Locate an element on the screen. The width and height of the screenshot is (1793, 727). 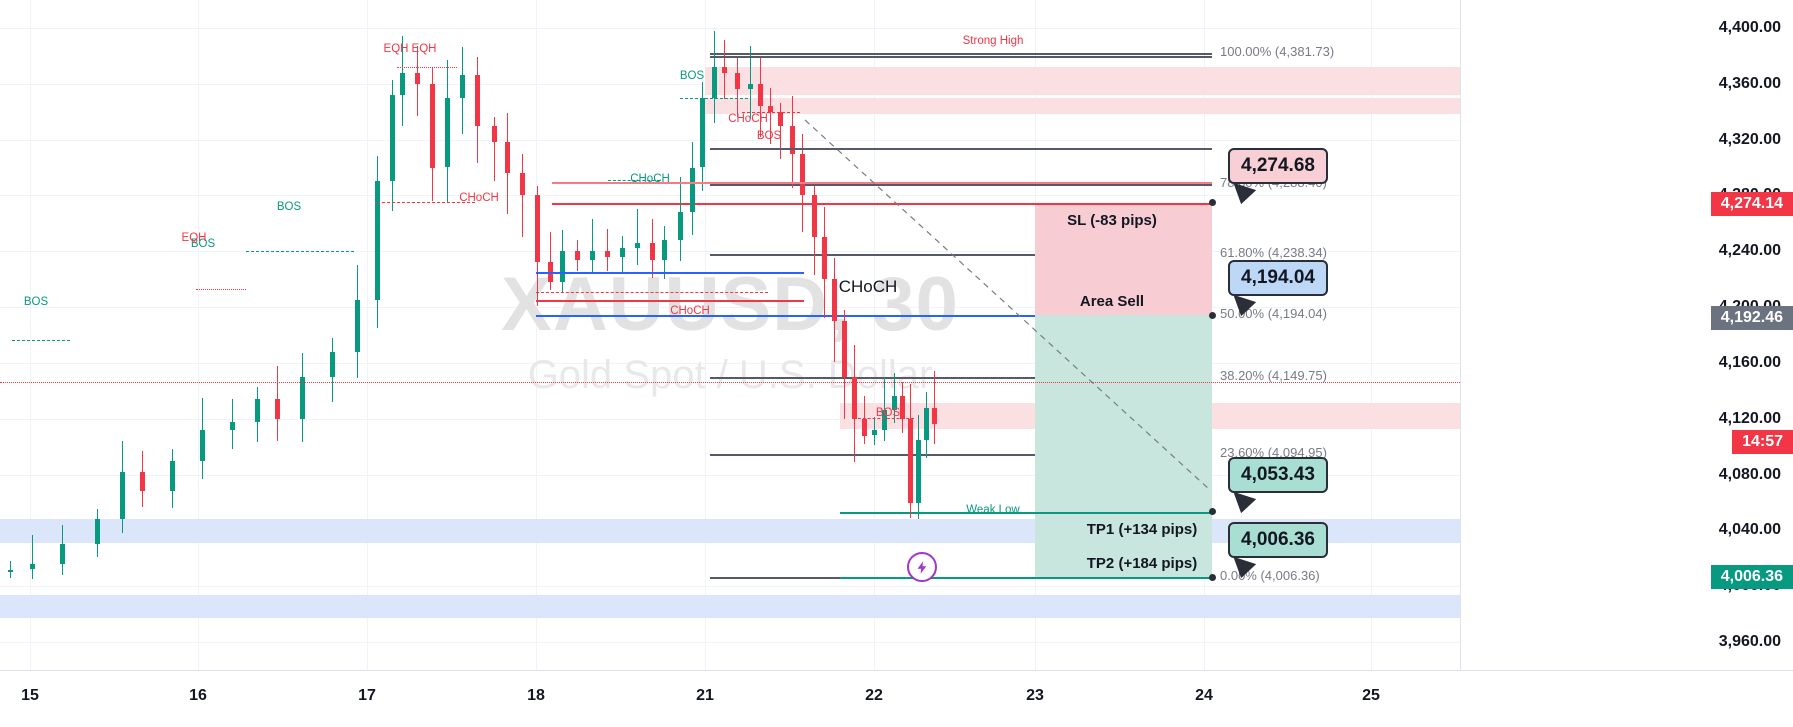
time-scale: 15 16 17 18 21 22 23 24 25 is located at coordinates (896, 698).